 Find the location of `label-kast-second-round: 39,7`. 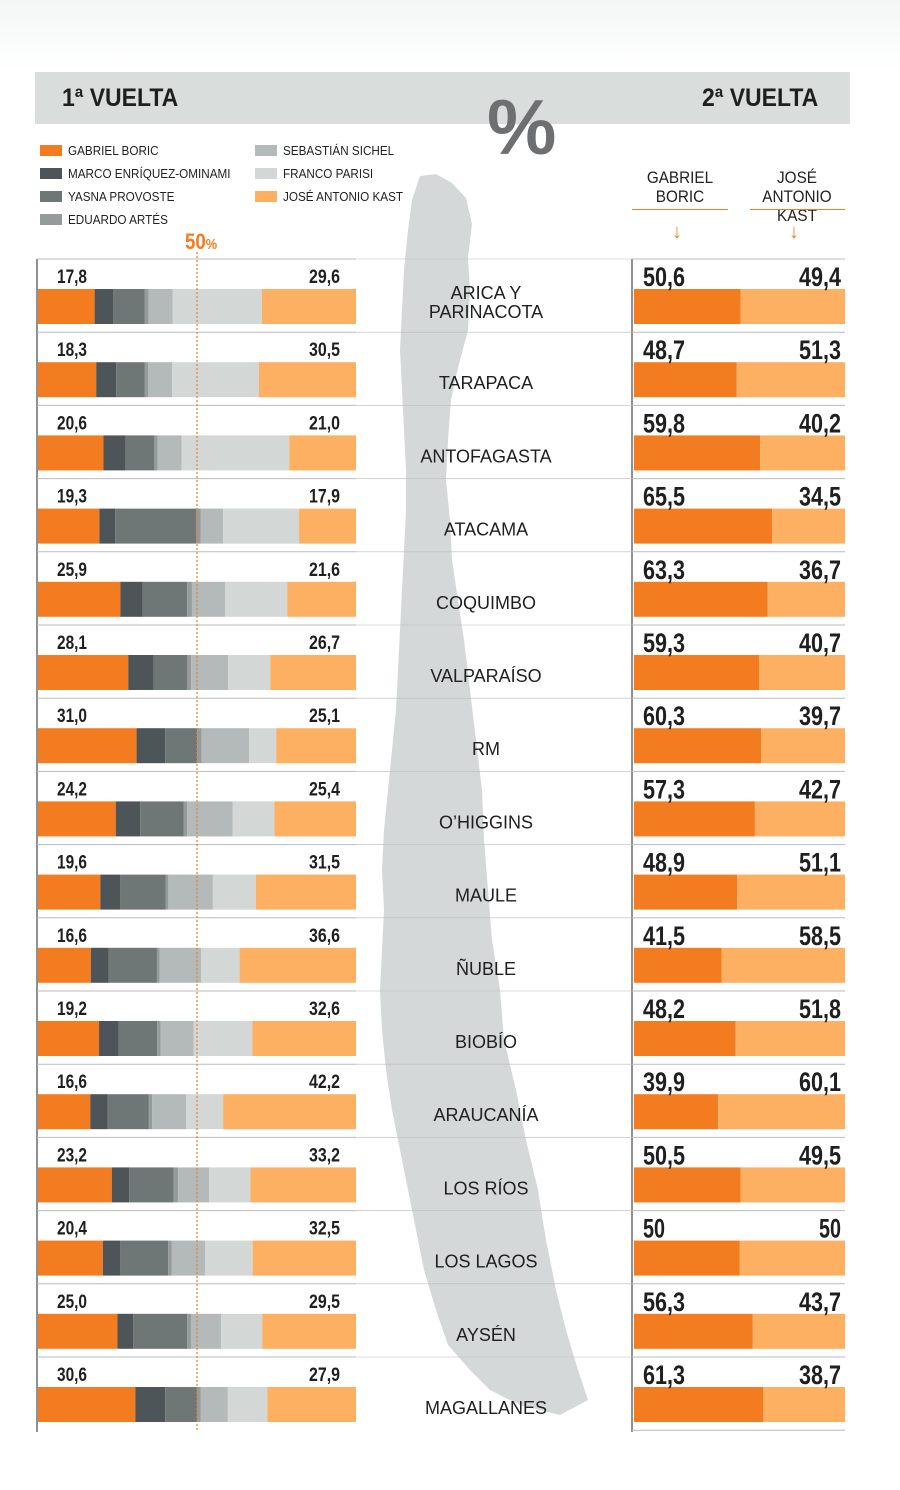

label-kast-second-round: 39,7 is located at coordinates (820, 716).